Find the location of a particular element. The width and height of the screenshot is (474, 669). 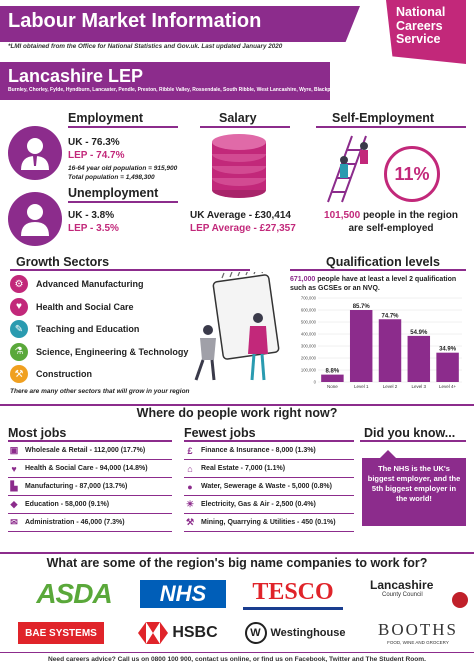

growth-sector-item: ✎ Teaching and Education is located at coordinates (130, 329).